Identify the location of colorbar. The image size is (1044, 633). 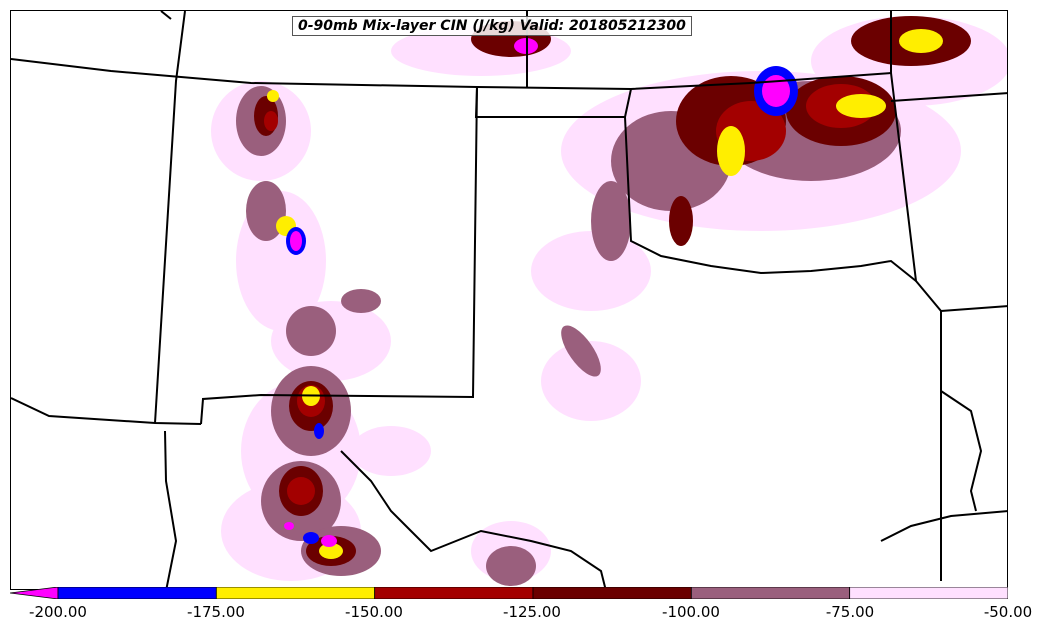
(509, 593).